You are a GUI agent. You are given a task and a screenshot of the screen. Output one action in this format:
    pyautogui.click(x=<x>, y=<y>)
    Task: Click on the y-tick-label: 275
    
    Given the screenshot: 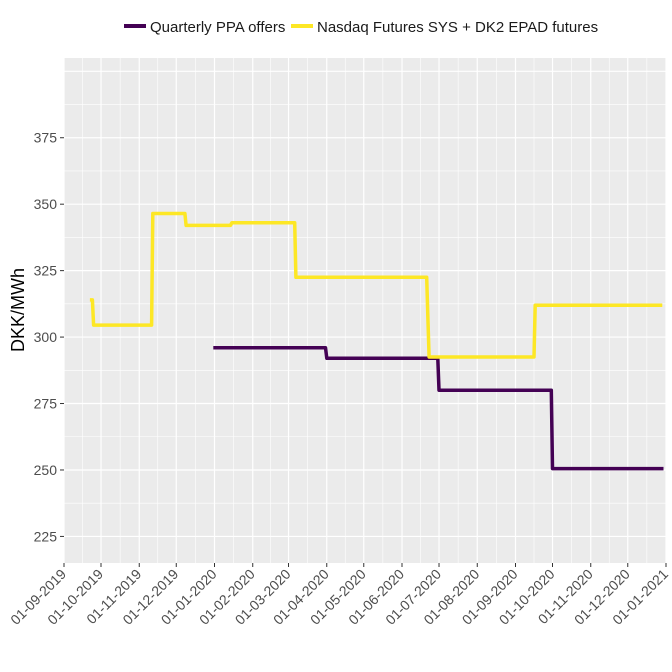 What is the action you would take?
    pyautogui.click(x=46, y=404)
    